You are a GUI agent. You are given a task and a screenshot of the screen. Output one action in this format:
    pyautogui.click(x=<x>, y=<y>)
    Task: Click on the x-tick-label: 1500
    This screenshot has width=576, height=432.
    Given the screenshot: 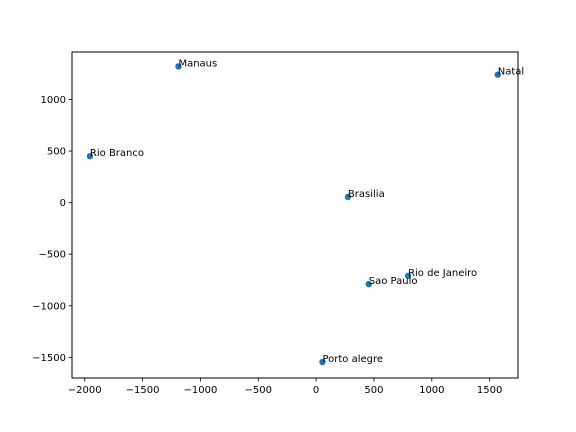 What is the action you would take?
    pyautogui.click(x=489, y=390)
    